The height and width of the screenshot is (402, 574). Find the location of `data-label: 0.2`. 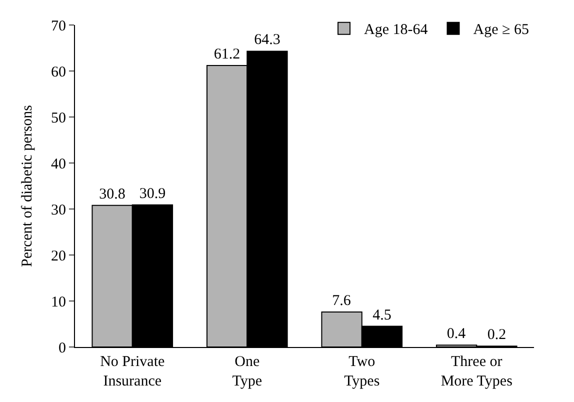

data-label: 0.2 is located at coordinates (496, 335).